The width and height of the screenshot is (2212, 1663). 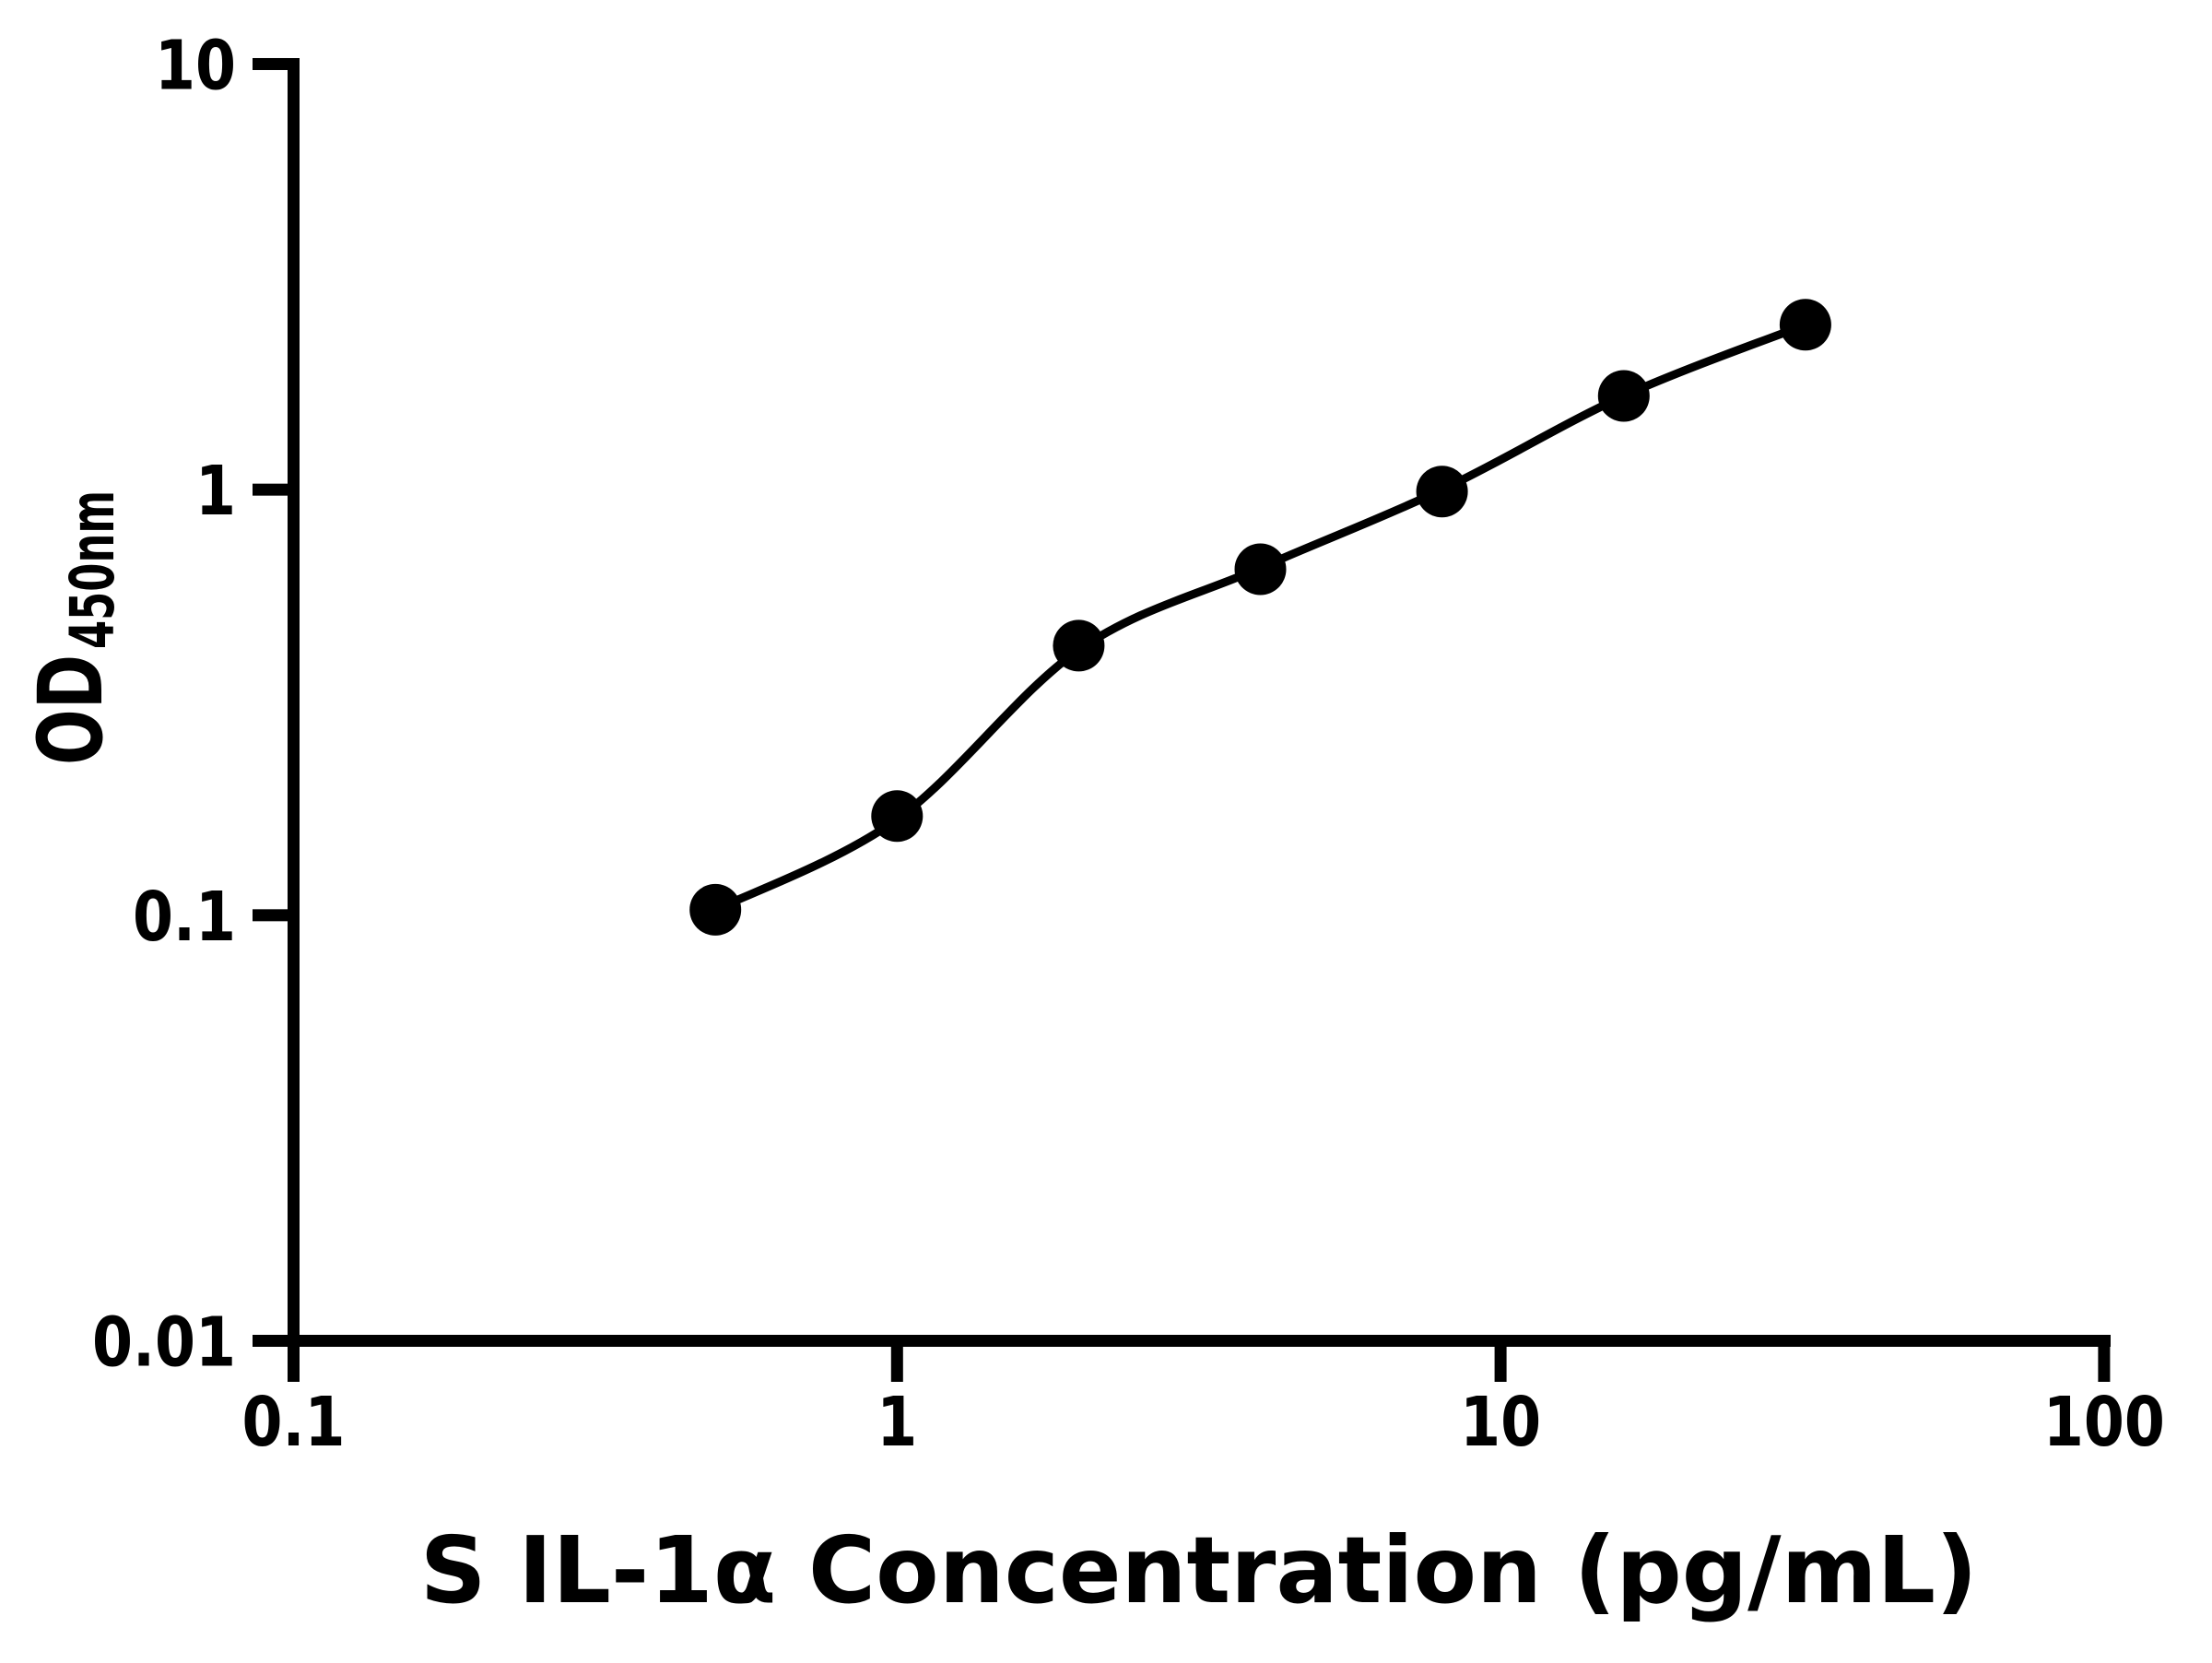 What do you see at coordinates (1500, 1422) in the screenshot?
I see `x-tick-label: 10` at bounding box center [1500, 1422].